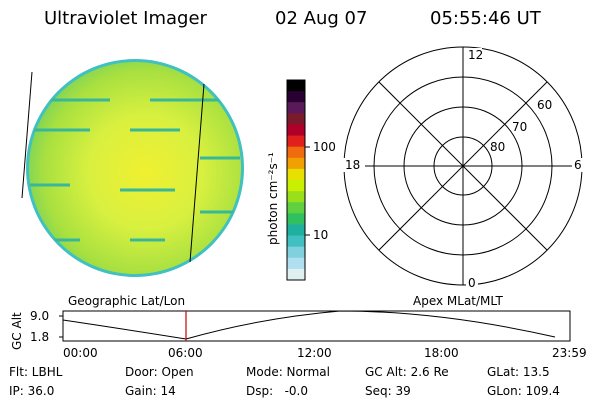  Describe the element at coordinates (273, 198) in the screenshot. I see `colorbar-unit-label: photon cm⁻²s⁻¹` at that location.